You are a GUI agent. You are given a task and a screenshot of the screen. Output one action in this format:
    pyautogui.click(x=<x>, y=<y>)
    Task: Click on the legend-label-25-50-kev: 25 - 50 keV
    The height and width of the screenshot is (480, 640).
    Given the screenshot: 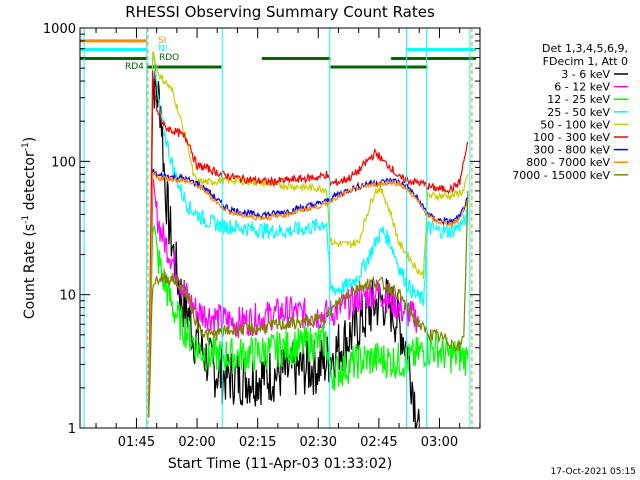 What is the action you would take?
    pyautogui.click(x=578, y=112)
    